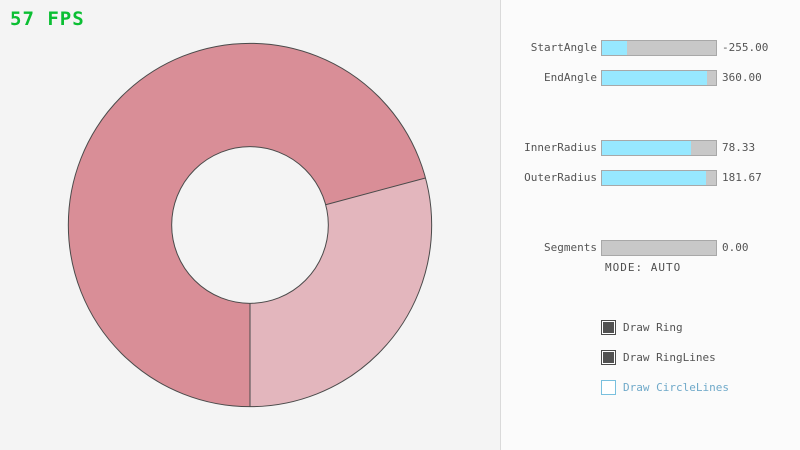  What do you see at coordinates (676, 387) in the screenshot?
I see `draw-circlelines-label: Draw CircleLines` at bounding box center [676, 387].